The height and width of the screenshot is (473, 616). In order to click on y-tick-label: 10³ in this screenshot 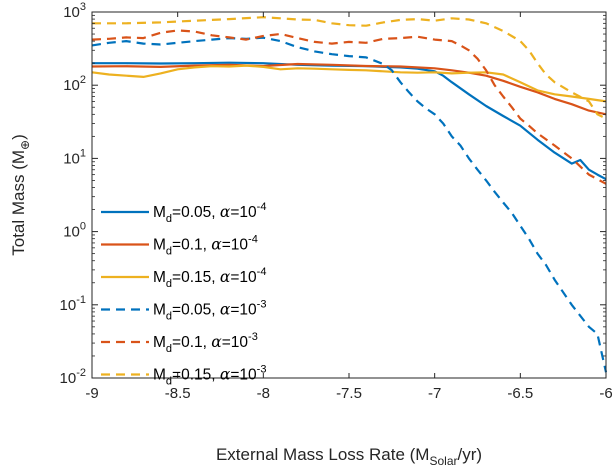, I will do `click(74, 11)`.